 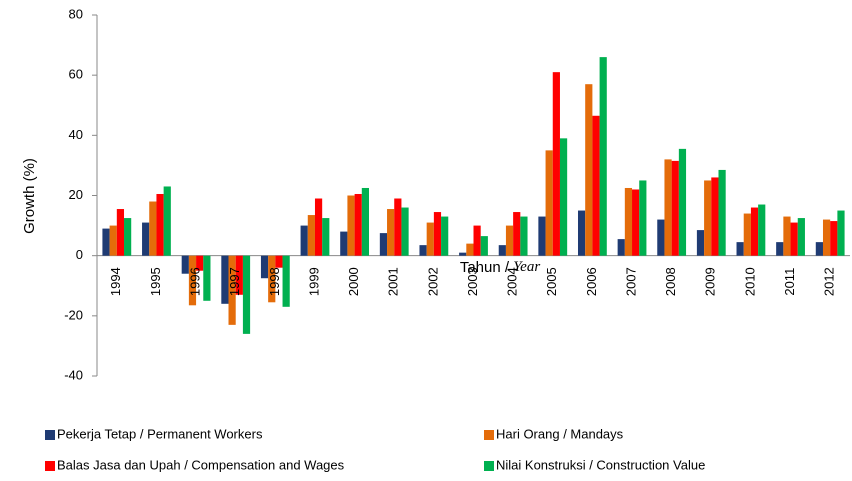 I want to click on y-tick-label: 40, so click(x=76, y=134).